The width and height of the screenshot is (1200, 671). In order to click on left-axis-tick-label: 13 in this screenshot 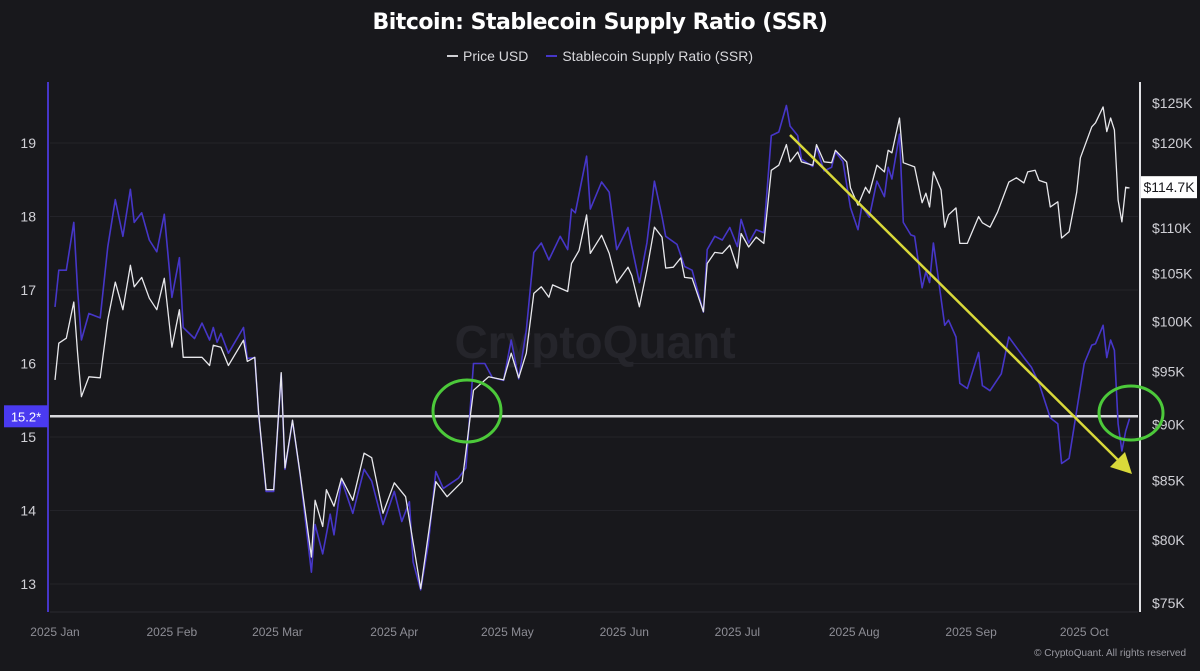, I will do `click(28, 584)`.